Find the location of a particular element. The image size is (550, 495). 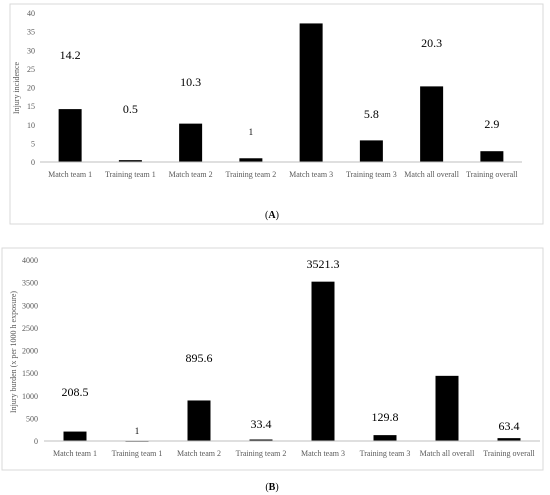

chart-b-y-tick-label: 3500 is located at coordinates (30, 283).